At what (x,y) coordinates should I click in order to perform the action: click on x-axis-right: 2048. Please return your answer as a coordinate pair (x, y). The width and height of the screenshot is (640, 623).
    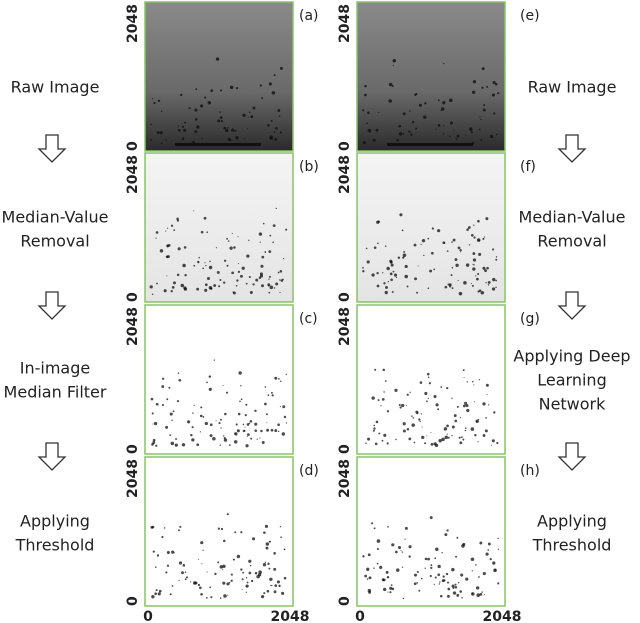
    Looking at the image, I should click on (290, 616).